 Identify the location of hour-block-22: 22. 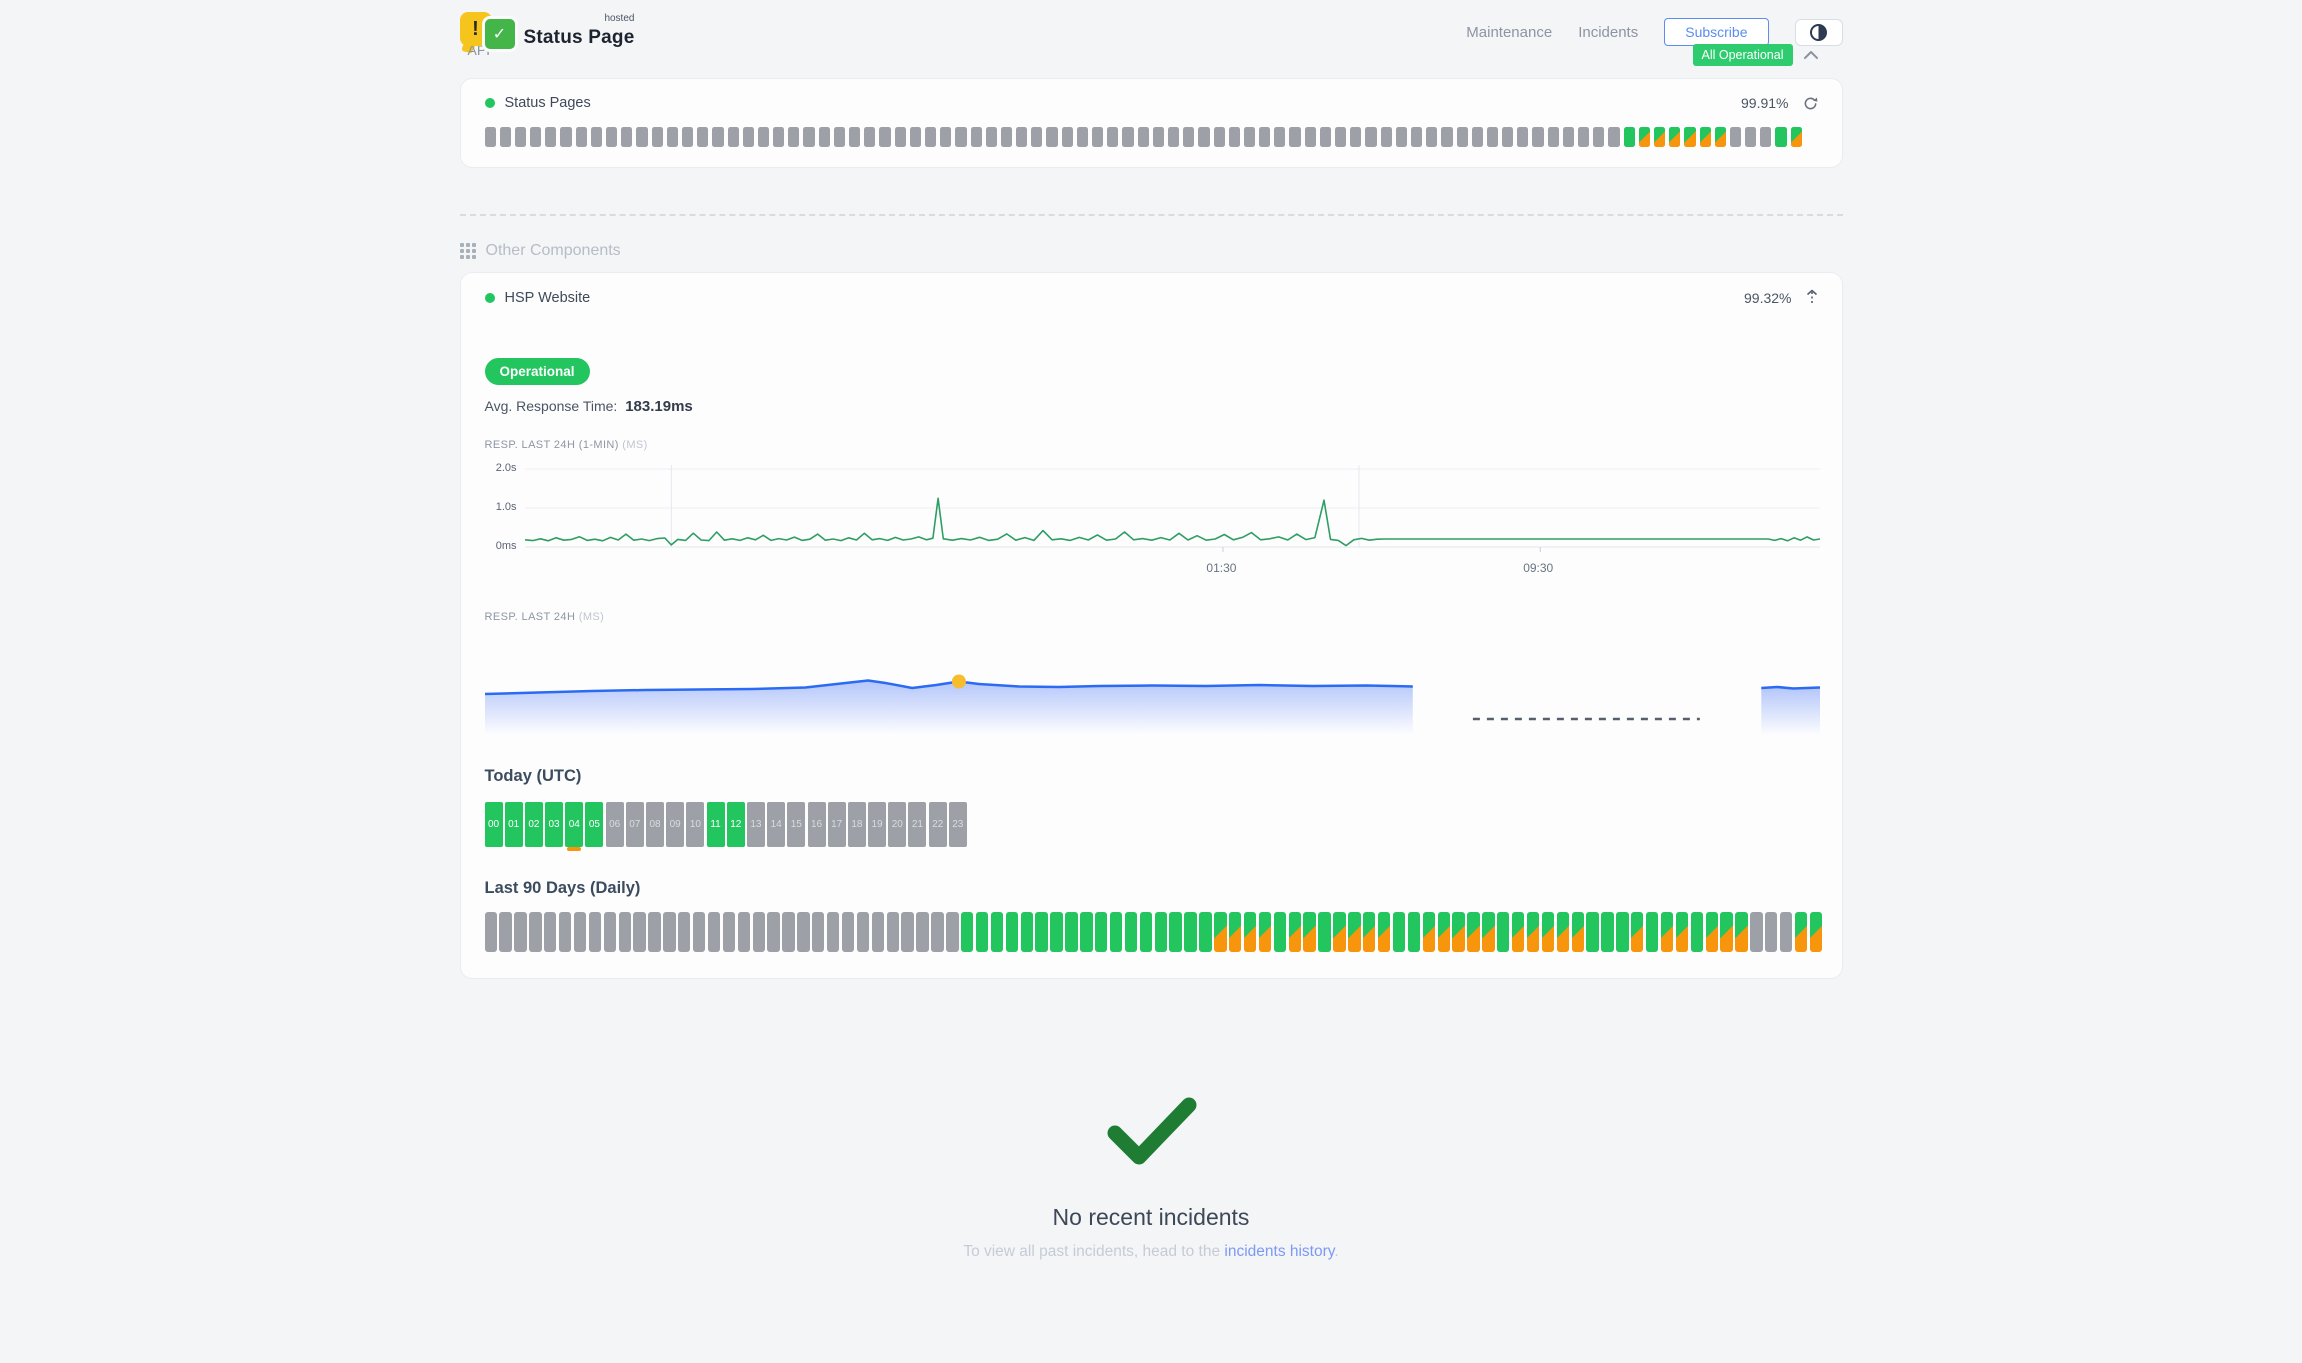
(937, 824).